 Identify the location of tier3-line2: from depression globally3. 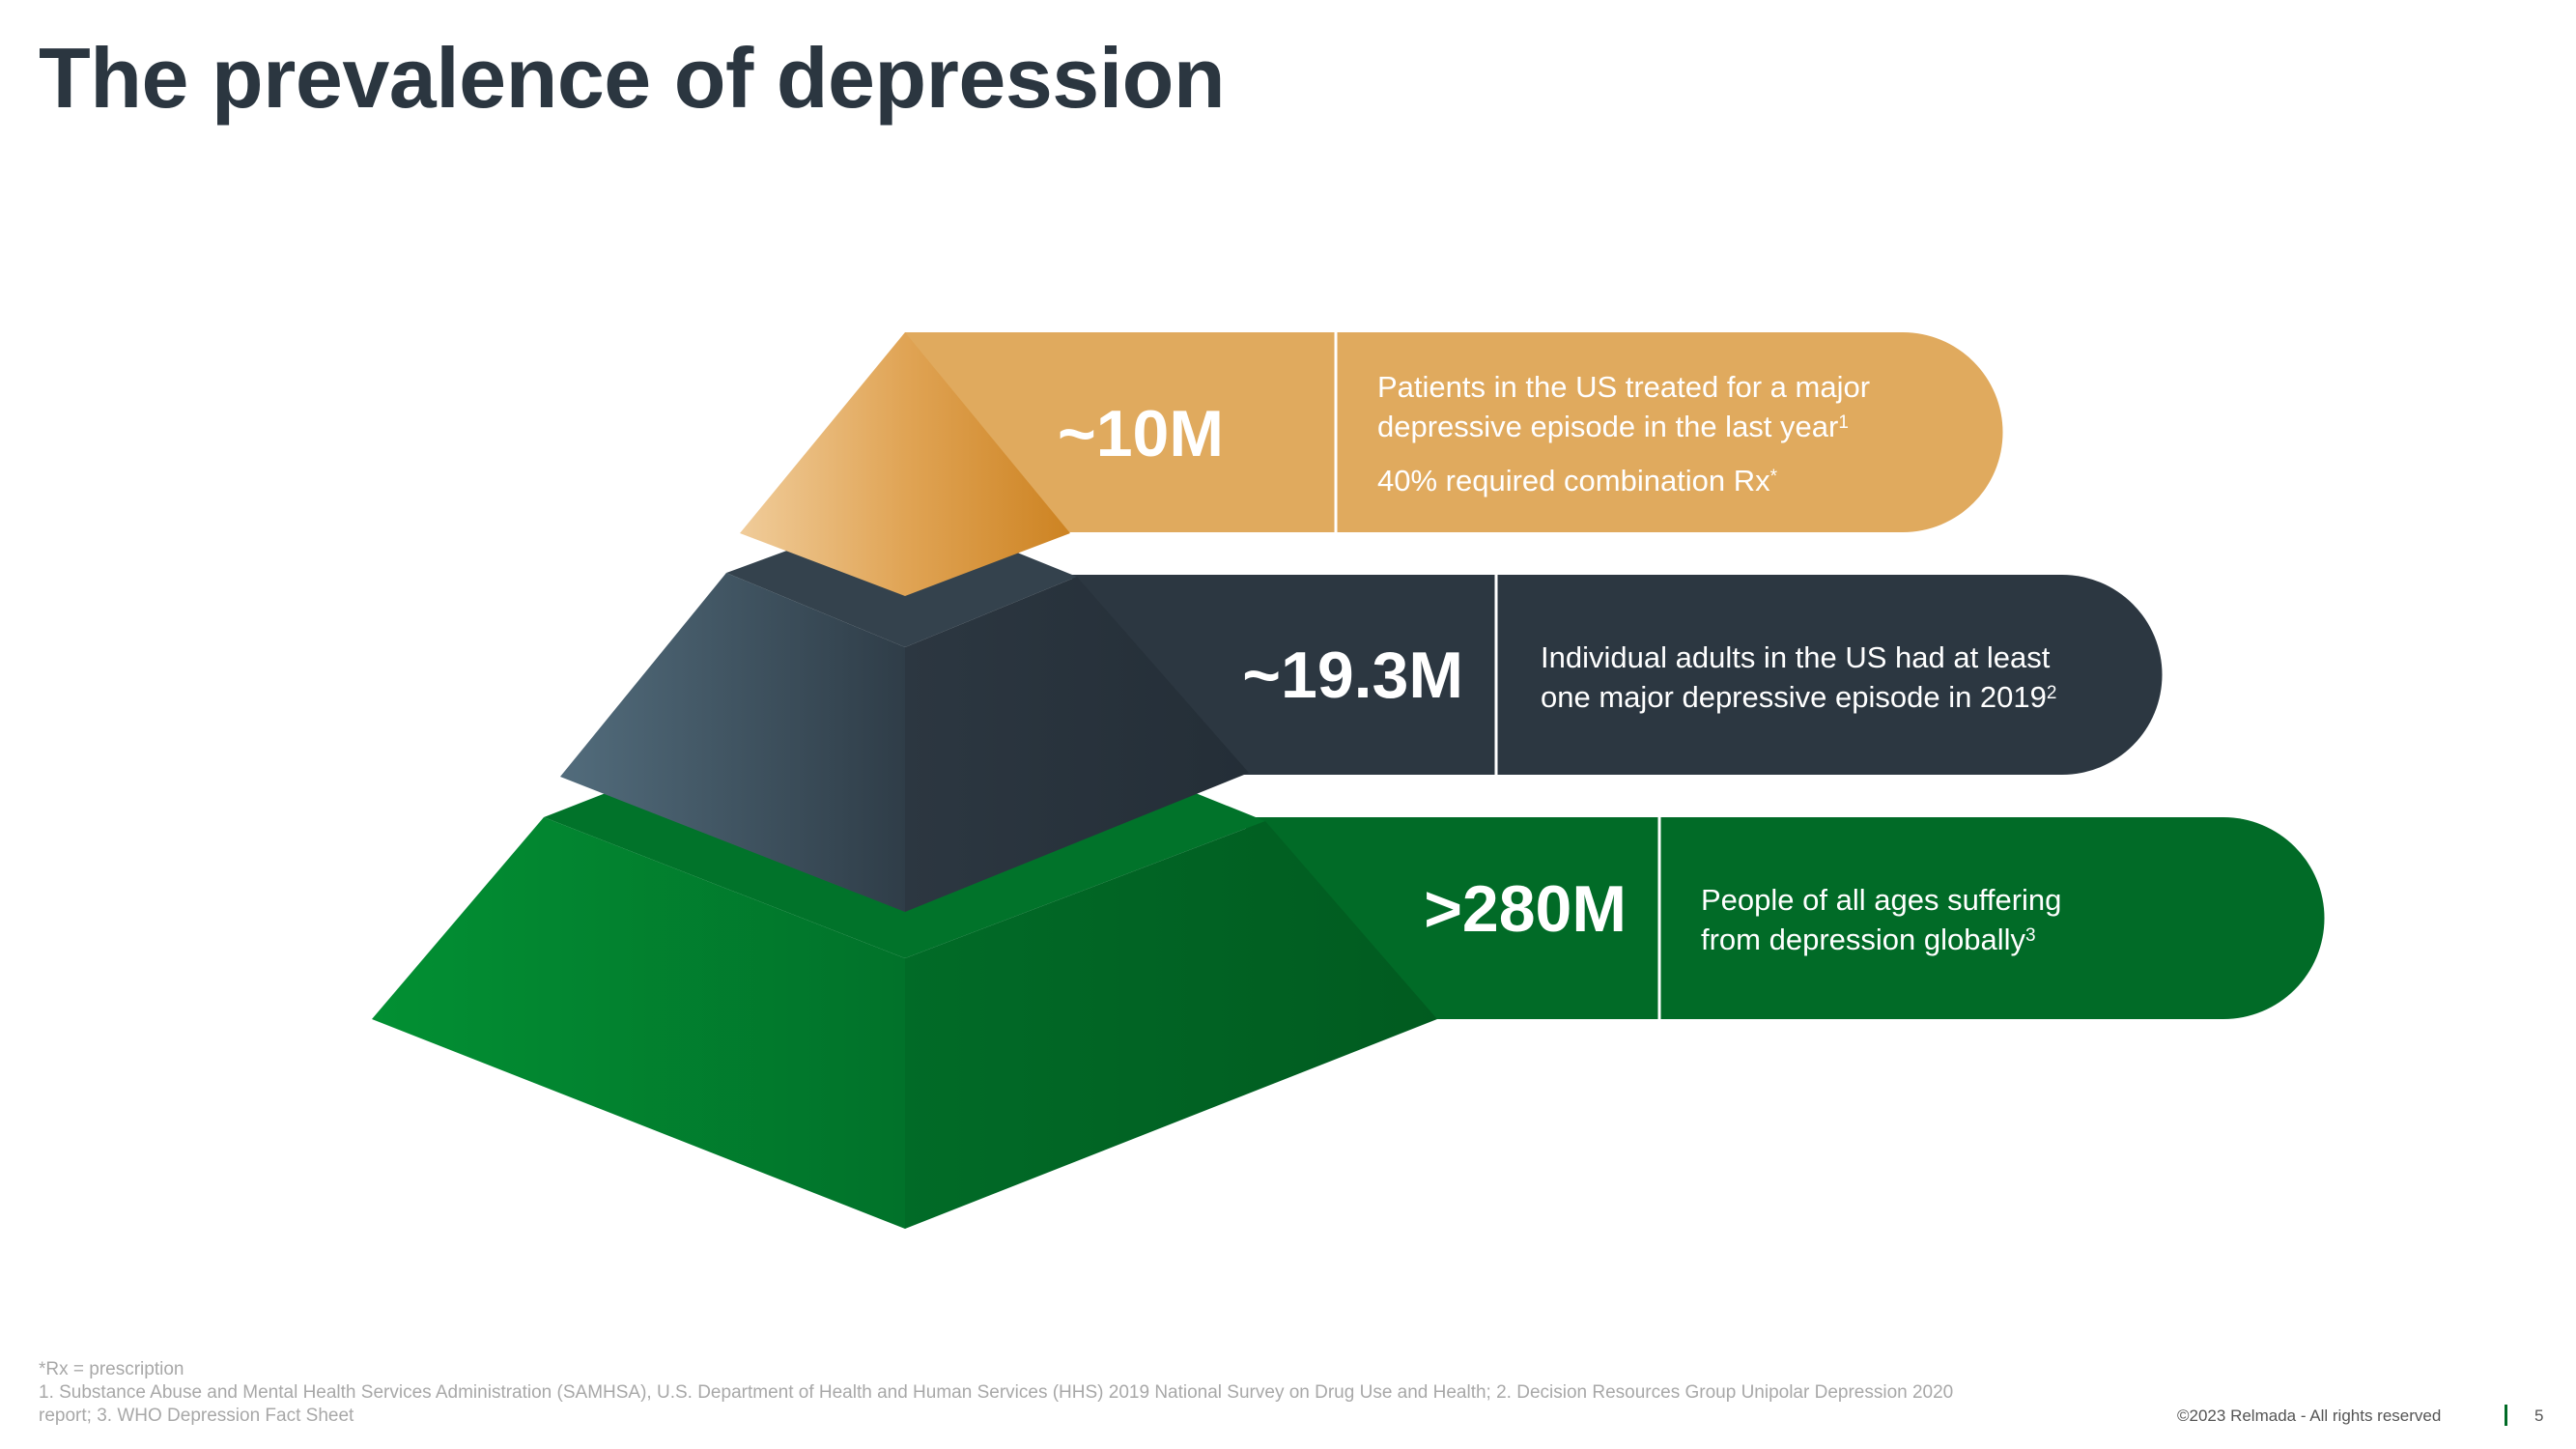
(1868, 939).